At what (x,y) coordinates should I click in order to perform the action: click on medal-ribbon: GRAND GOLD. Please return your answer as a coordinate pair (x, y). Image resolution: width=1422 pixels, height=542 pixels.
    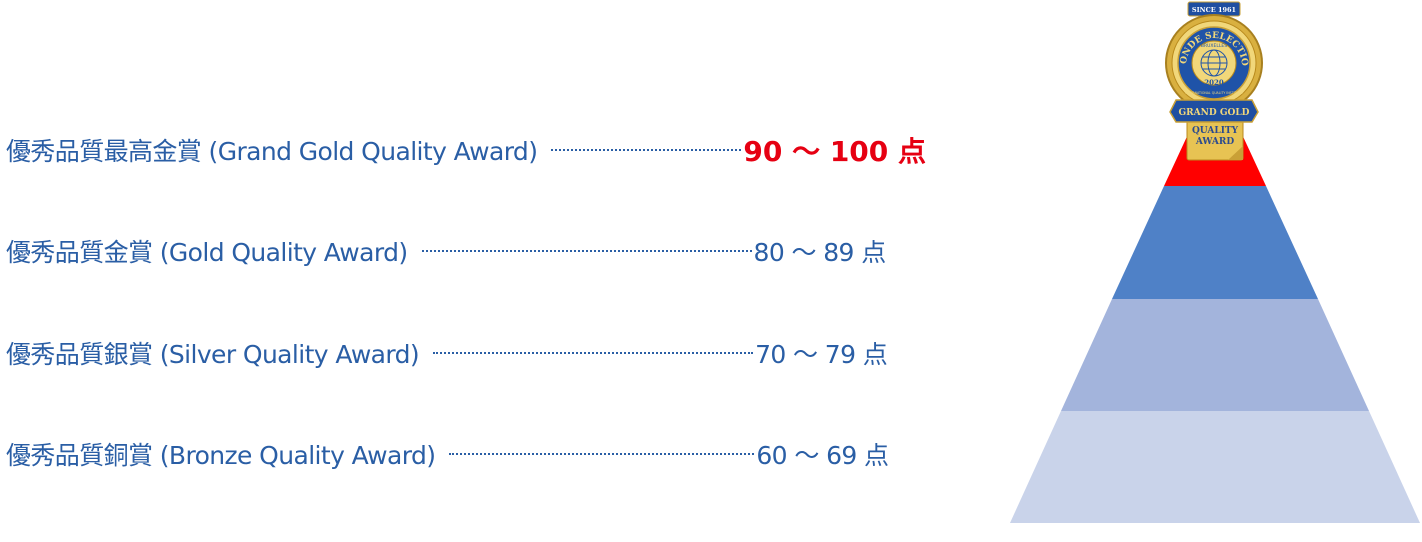
    Looking at the image, I should click on (1214, 113).